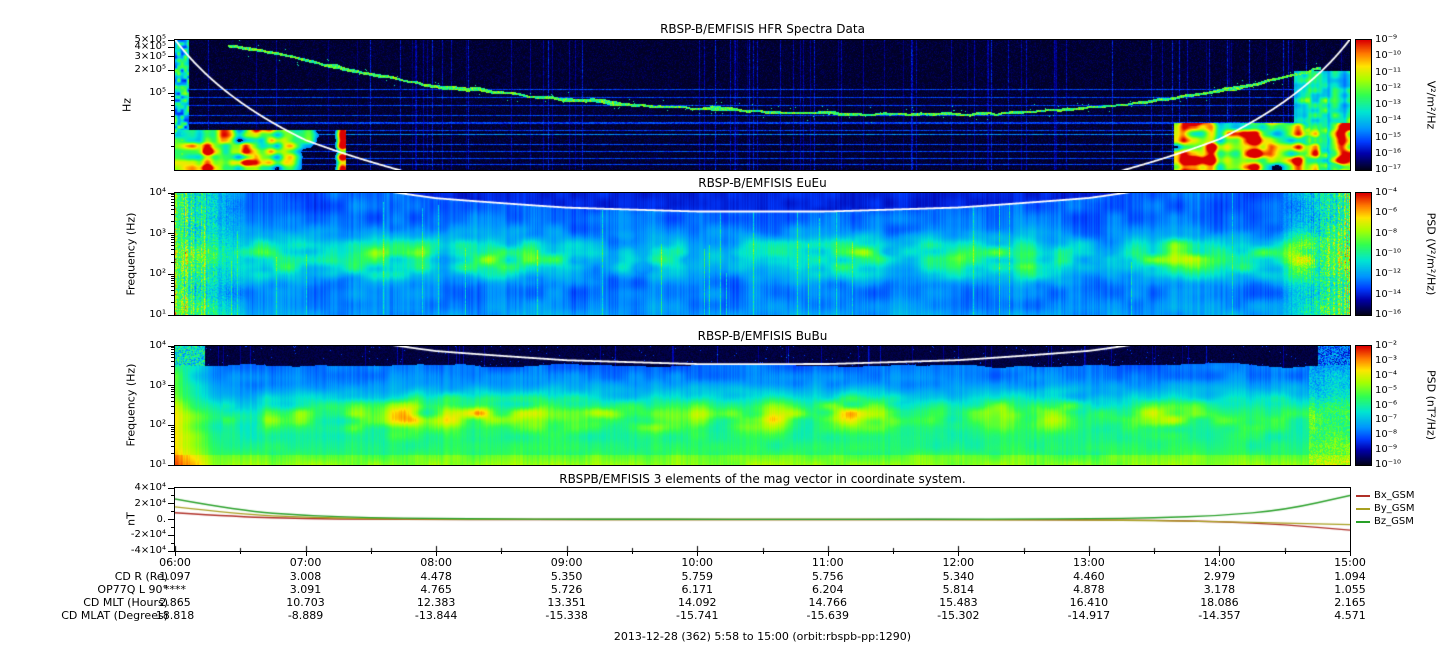  I want to click on panel-title-eueu: RBSP-B/EMFISIS EuEu, so click(762, 183).